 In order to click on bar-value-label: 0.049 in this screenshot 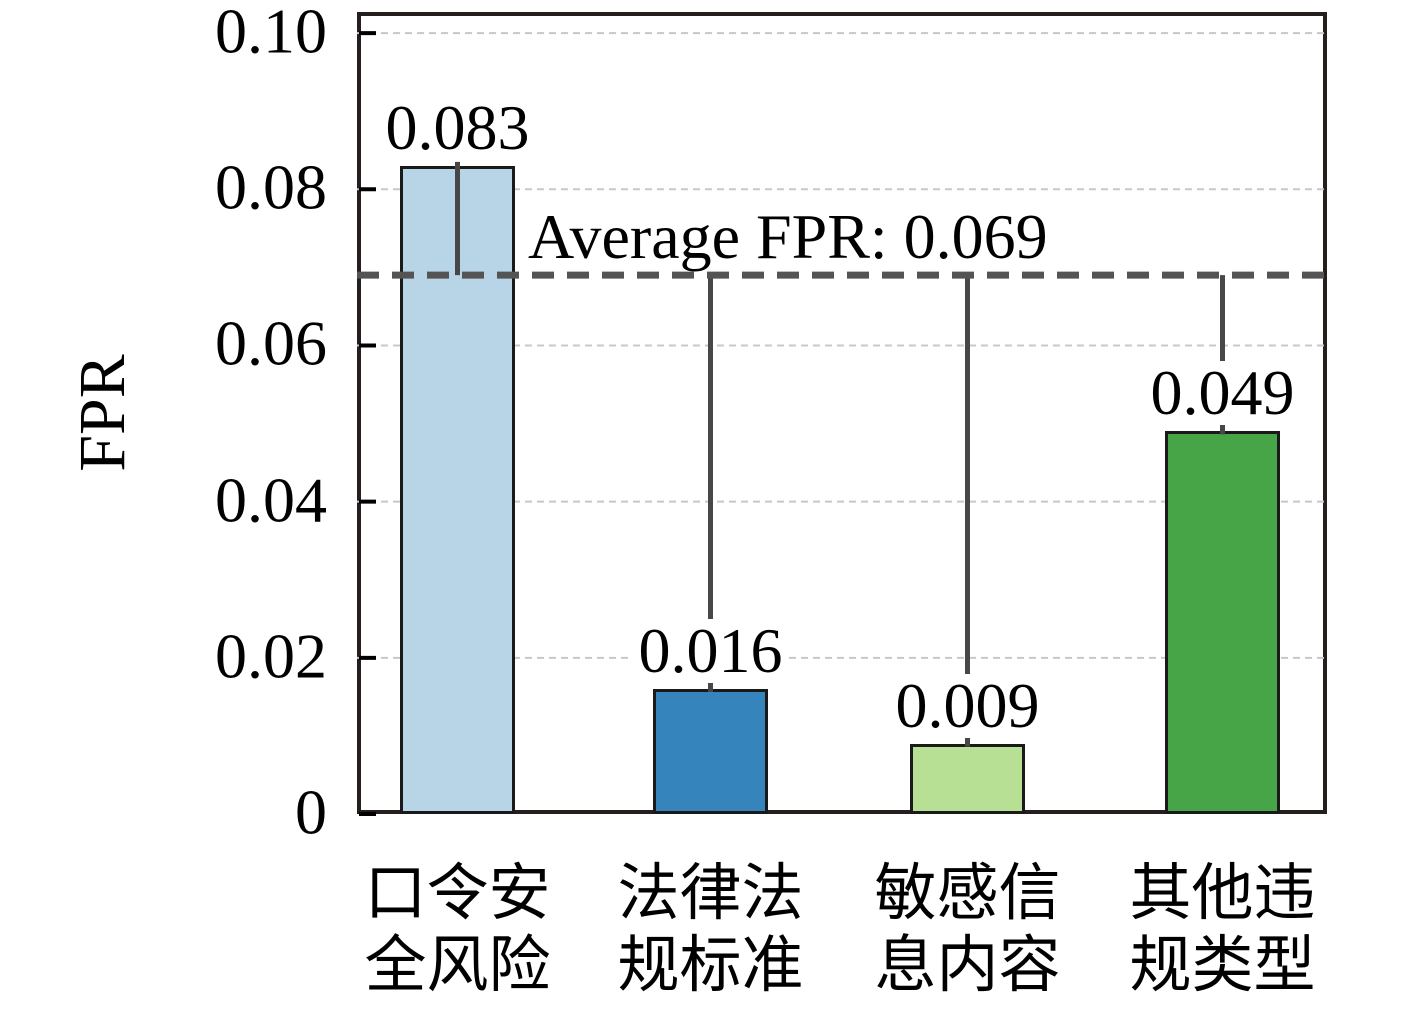, I will do `click(1222, 393)`.